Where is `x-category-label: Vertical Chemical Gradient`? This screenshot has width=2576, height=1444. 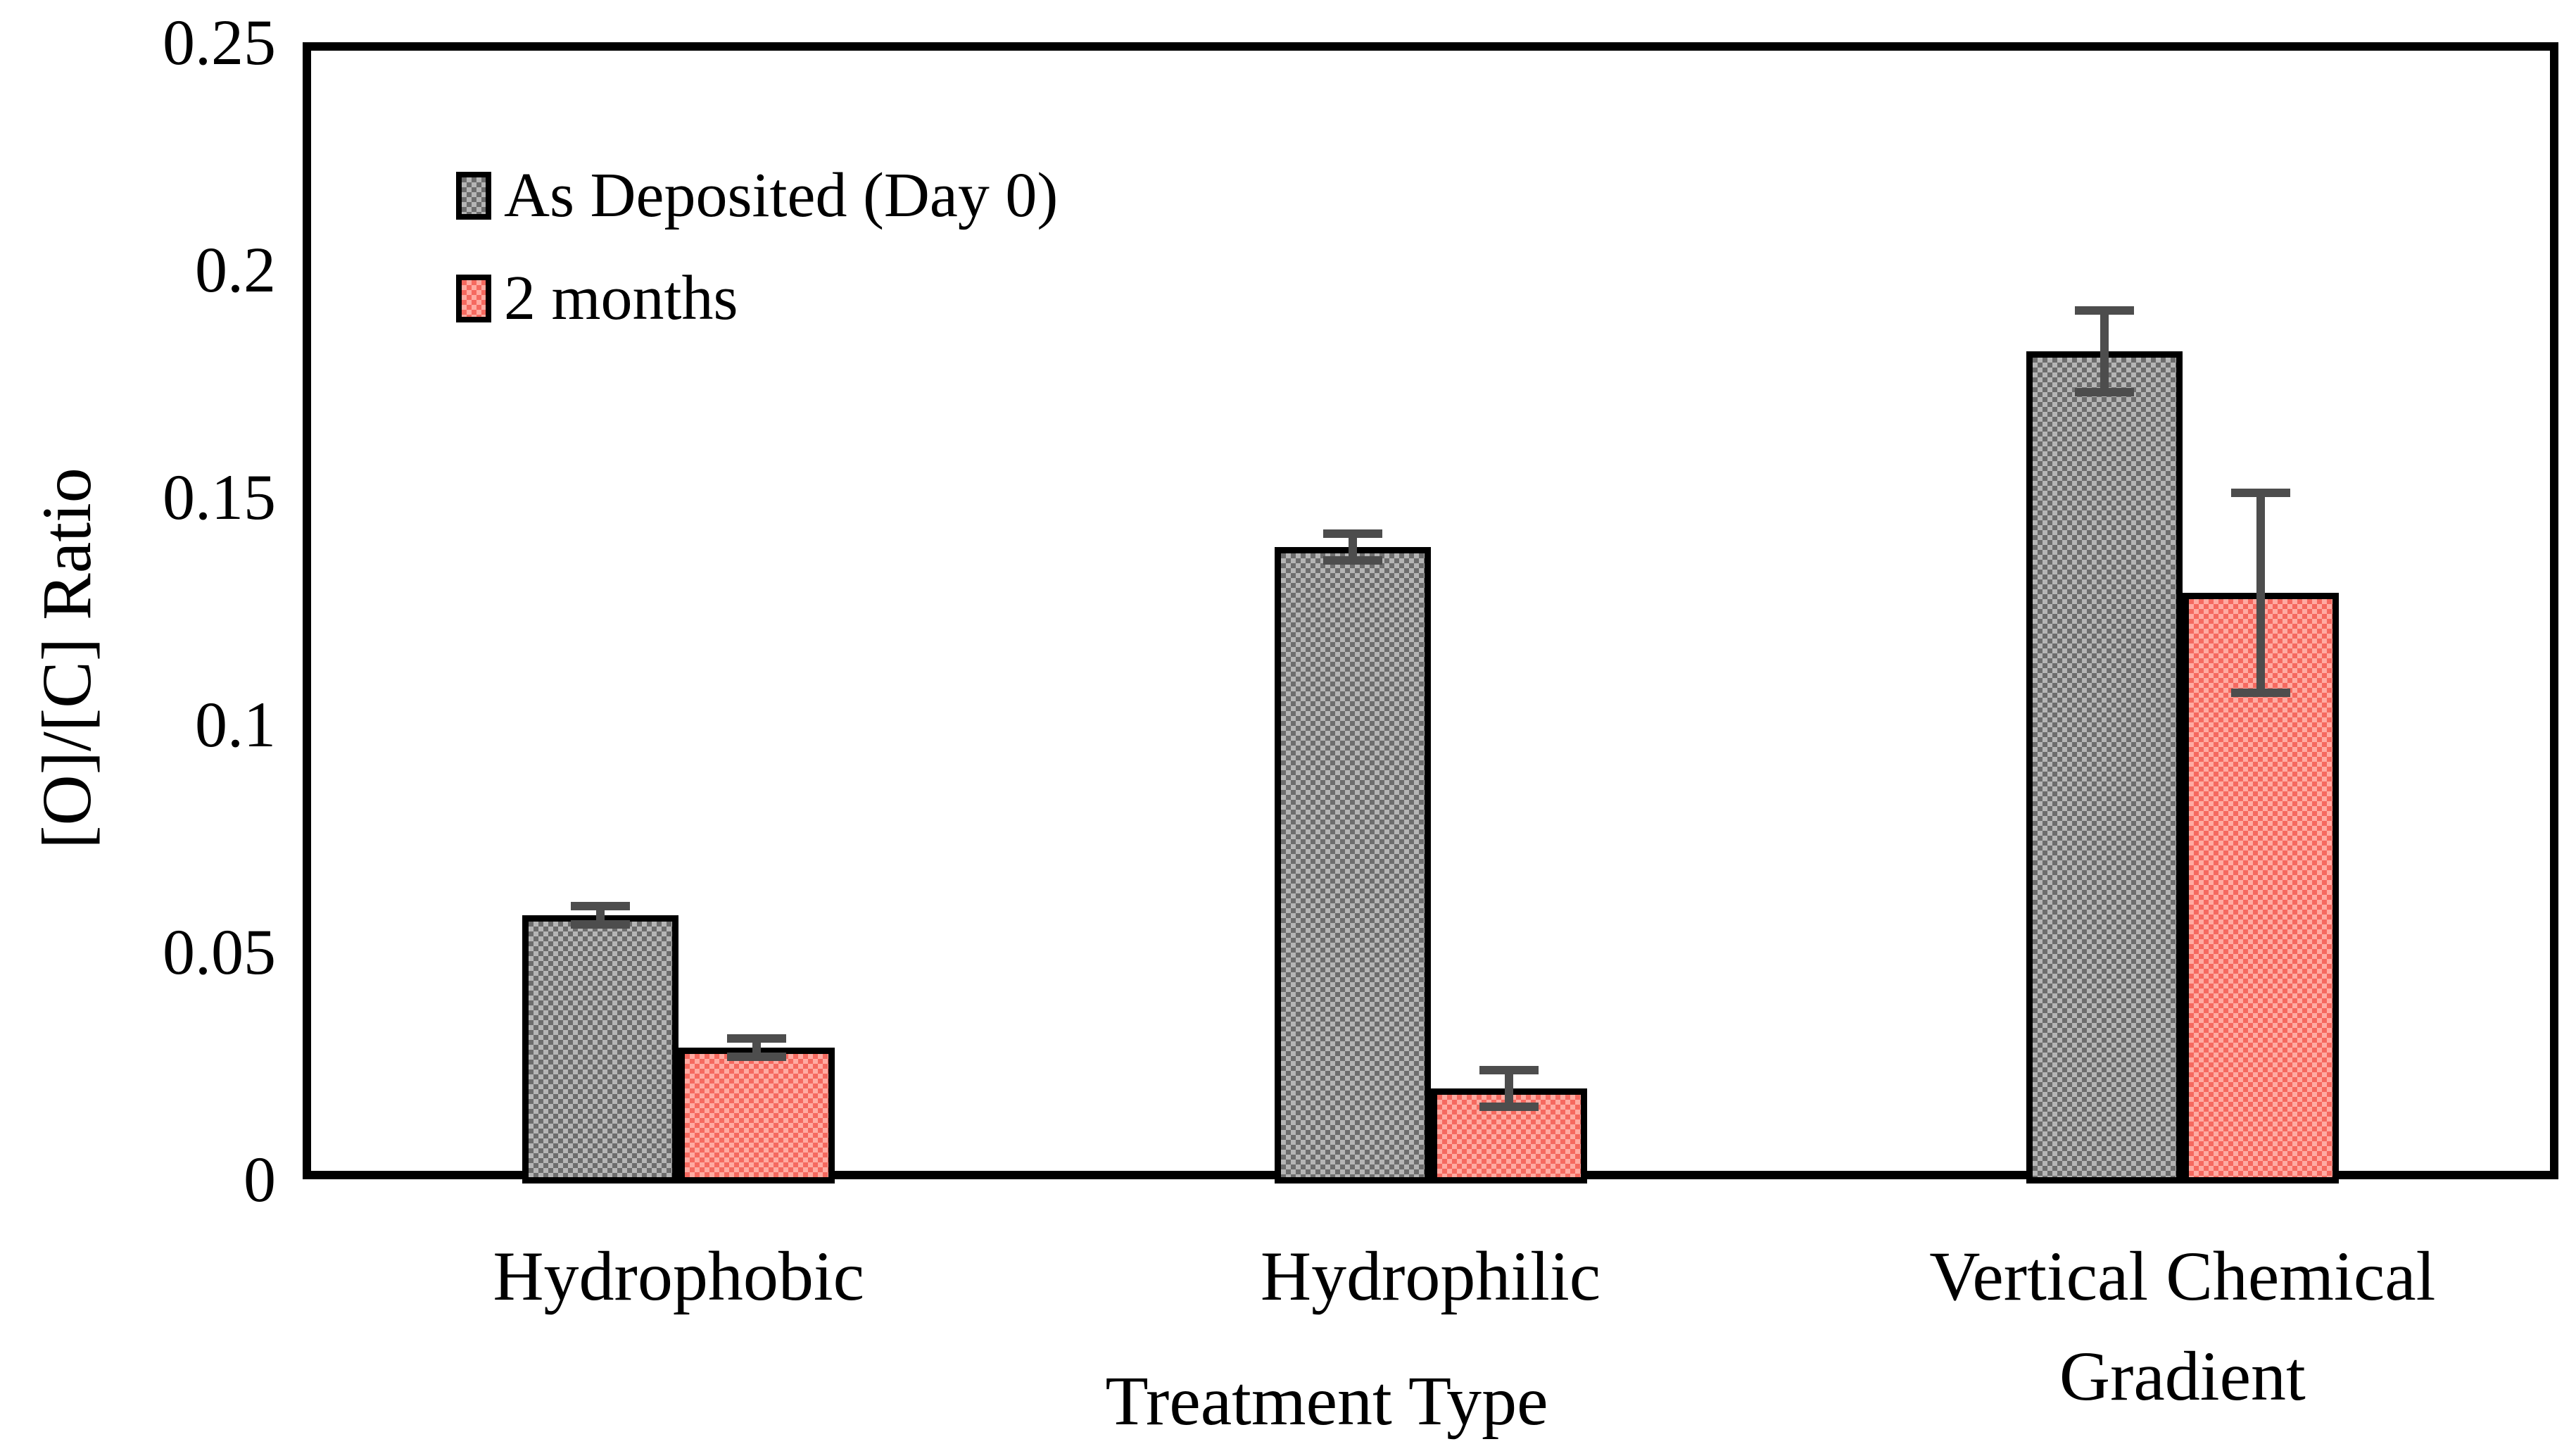 x-category-label: Vertical Chemical Gradient is located at coordinates (2182, 1326).